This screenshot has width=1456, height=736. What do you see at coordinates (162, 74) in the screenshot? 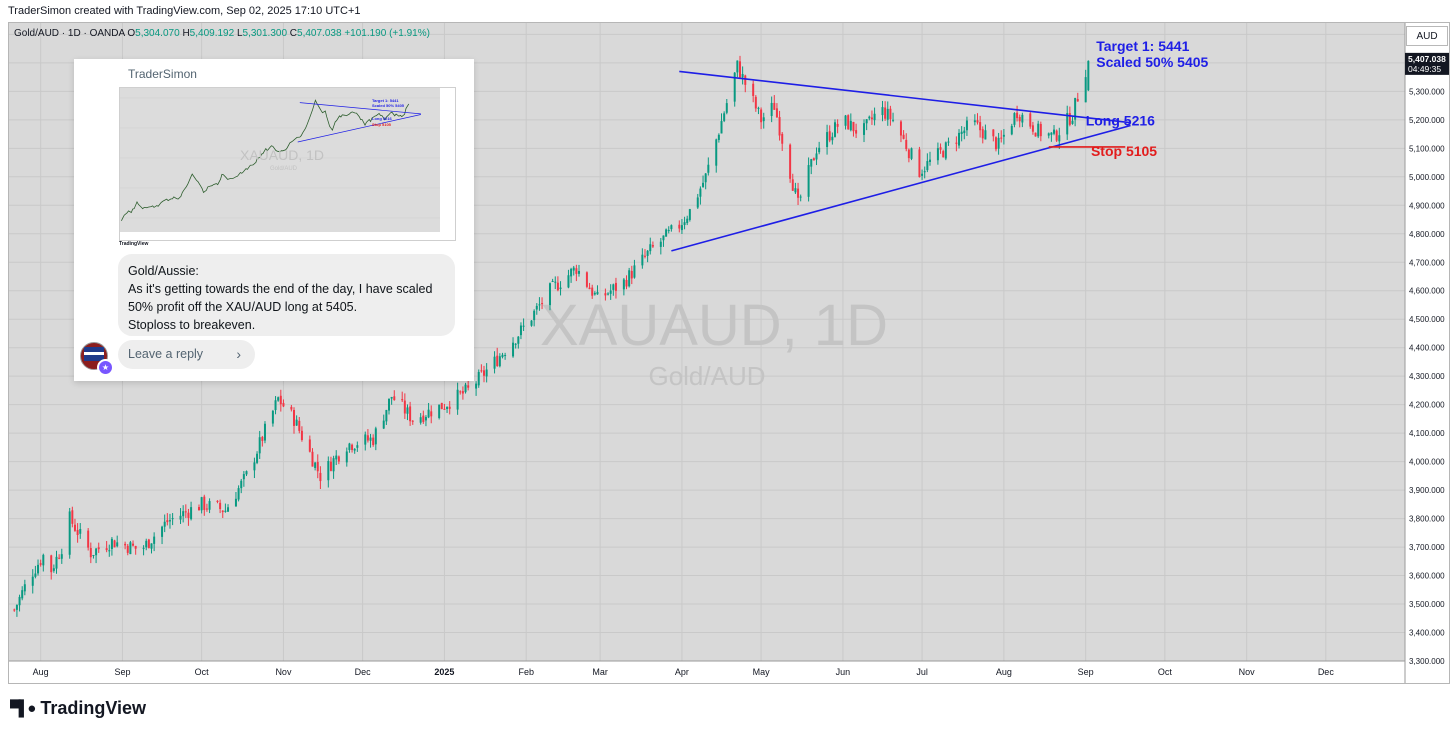
I see `tweet-author: TraderSimon` at bounding box center [162, 74].